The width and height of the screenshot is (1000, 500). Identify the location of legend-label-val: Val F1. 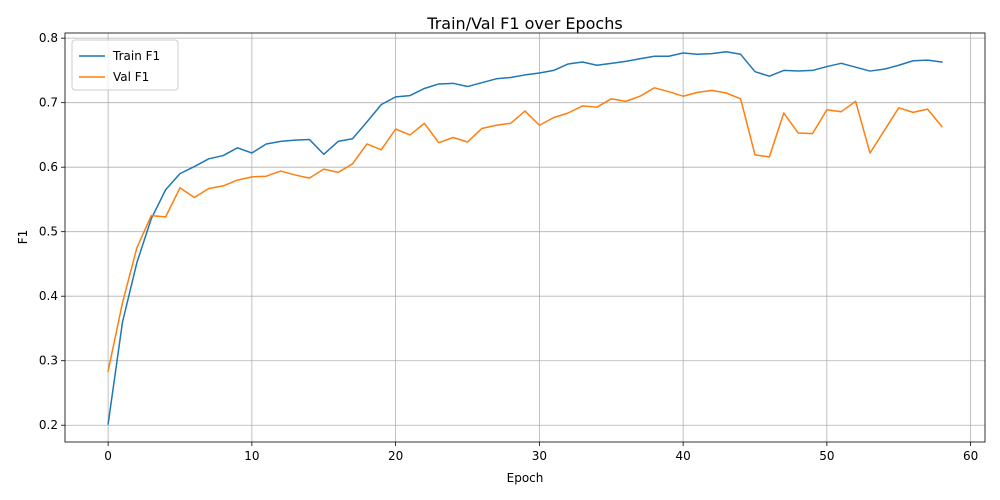
(131, 77).